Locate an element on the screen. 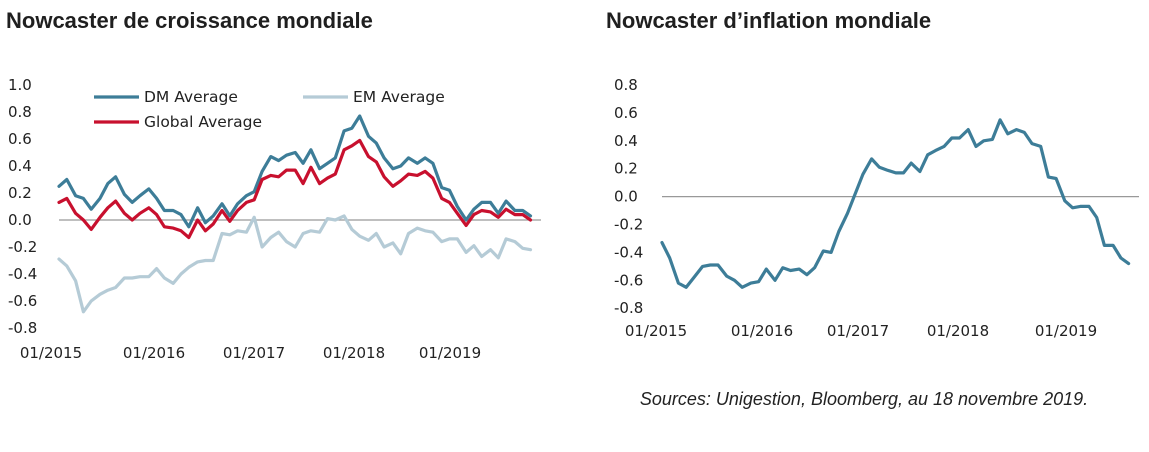  chart-title-inflation: Nowcaster d’inflation mondiale is located at coordinates (769, 20).